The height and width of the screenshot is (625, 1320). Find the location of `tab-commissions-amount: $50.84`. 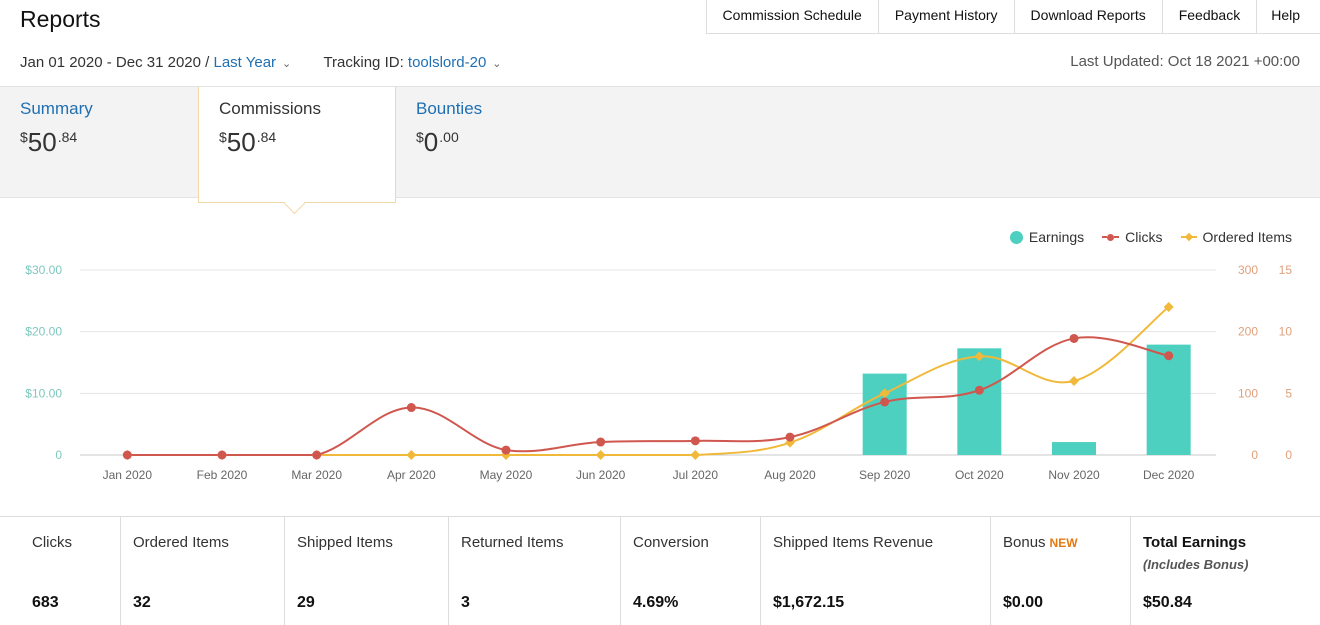

tab-commissions-amount: $50.84 is located at coordinates (248, 142).